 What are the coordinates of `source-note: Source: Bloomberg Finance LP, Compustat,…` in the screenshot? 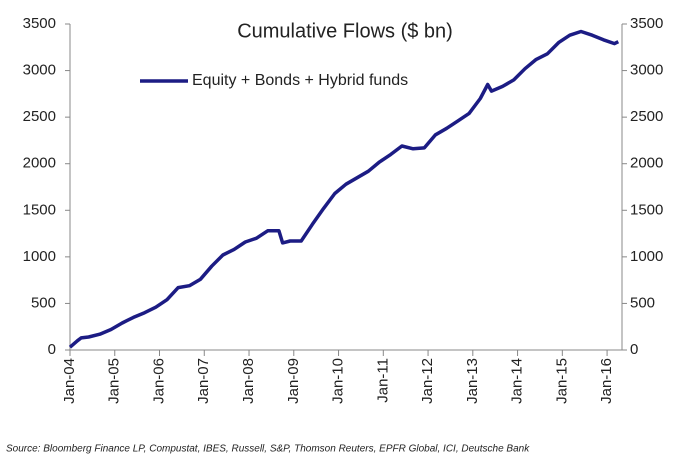 It's located at (268, 449).